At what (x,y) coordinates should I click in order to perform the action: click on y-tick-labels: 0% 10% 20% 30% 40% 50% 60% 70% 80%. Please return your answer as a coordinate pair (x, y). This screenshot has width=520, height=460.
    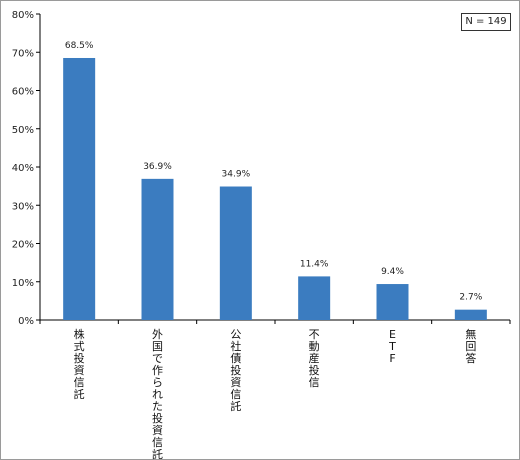
    Looking at the image, I should click on (23, 168).